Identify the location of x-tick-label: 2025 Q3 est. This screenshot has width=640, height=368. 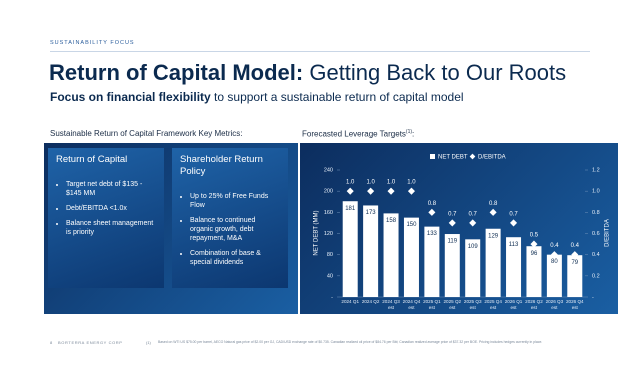
(472, 304).